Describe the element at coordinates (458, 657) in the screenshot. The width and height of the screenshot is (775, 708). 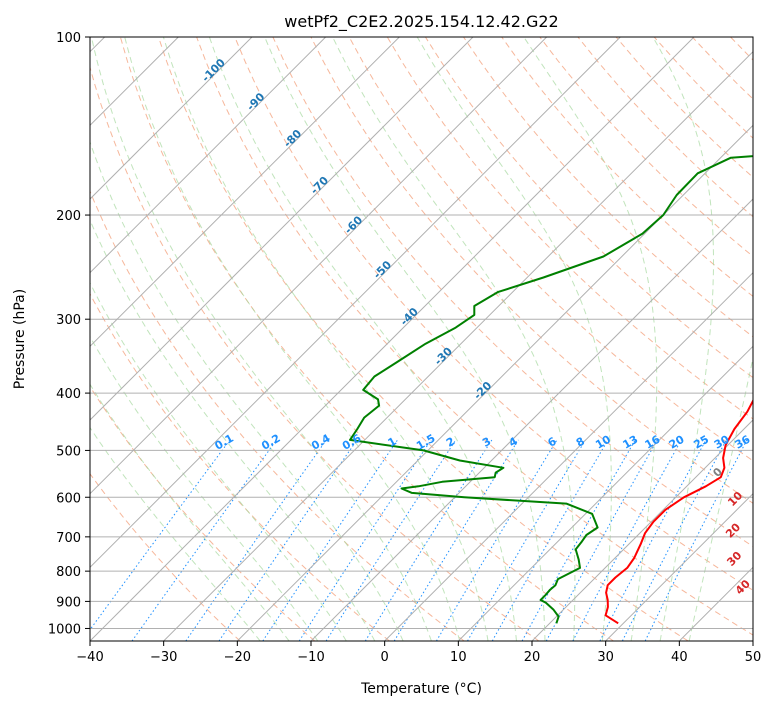
I see `x-tick-label: 10` at that location.